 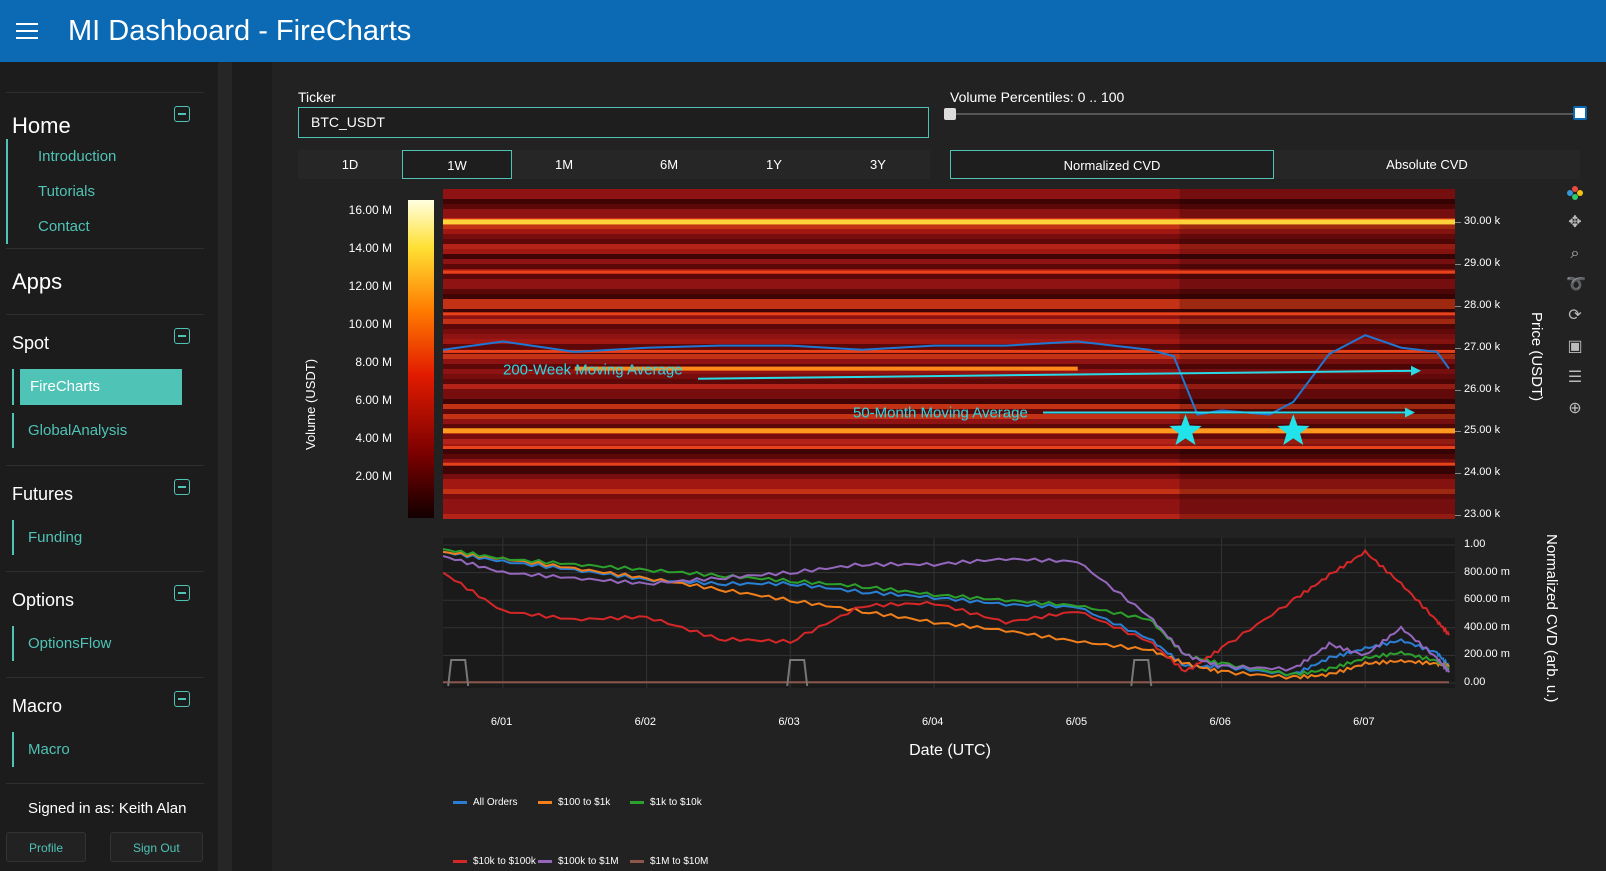 I want to click on colorbar-tick-label: 4.00 M, so click(x=373, y=438).